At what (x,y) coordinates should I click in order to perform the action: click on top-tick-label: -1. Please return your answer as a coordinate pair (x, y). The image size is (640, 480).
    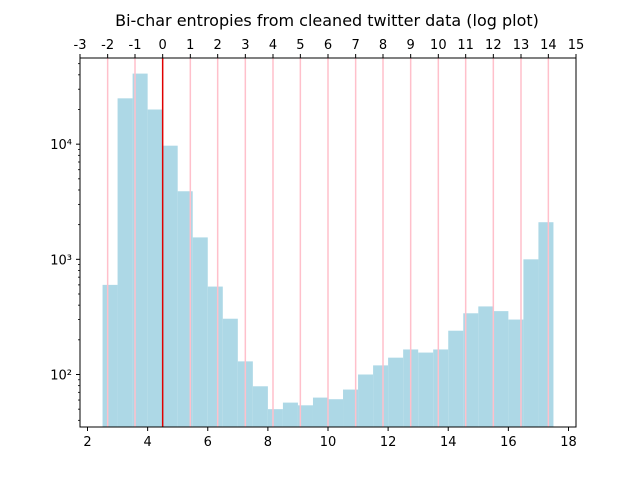
    Looking at the image, I should click on (135, 45).